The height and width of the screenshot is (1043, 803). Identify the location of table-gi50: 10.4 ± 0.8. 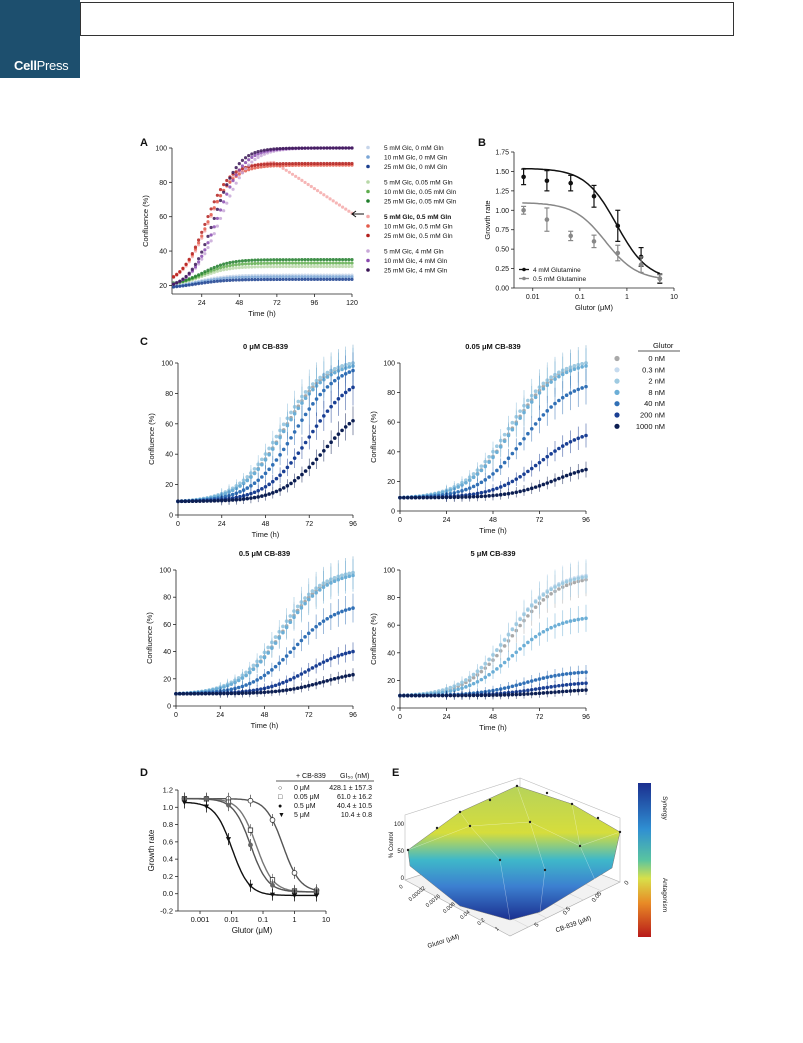
(356, 815).